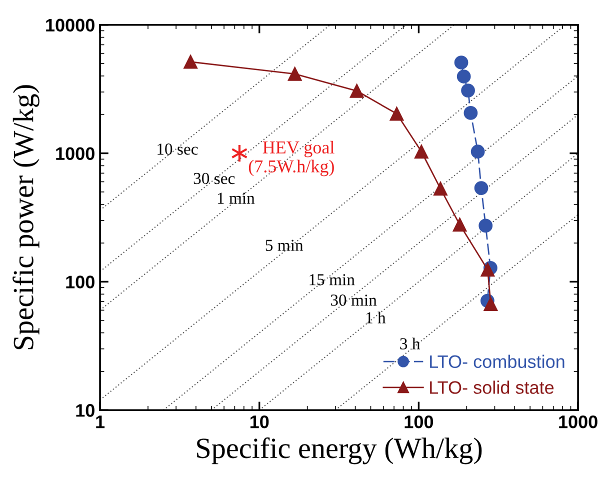 Image resolution: width=599 pixels, height=478 pixels. I want to click on y-tick-label: 10, so click(85, 410).